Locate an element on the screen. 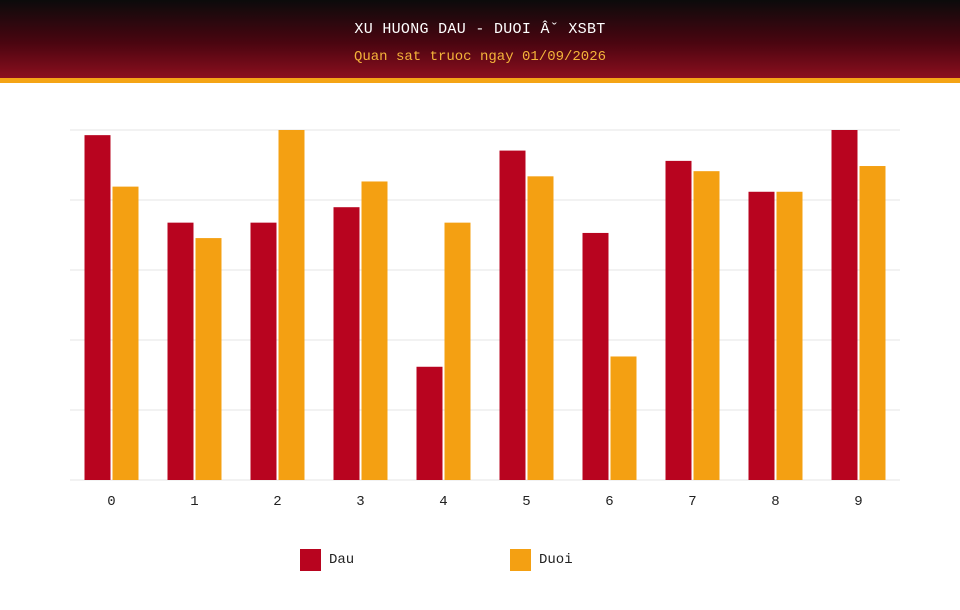 This screenshot has width=960, height=610. x-tick-label: 7 is located at coordinates (692, 502).